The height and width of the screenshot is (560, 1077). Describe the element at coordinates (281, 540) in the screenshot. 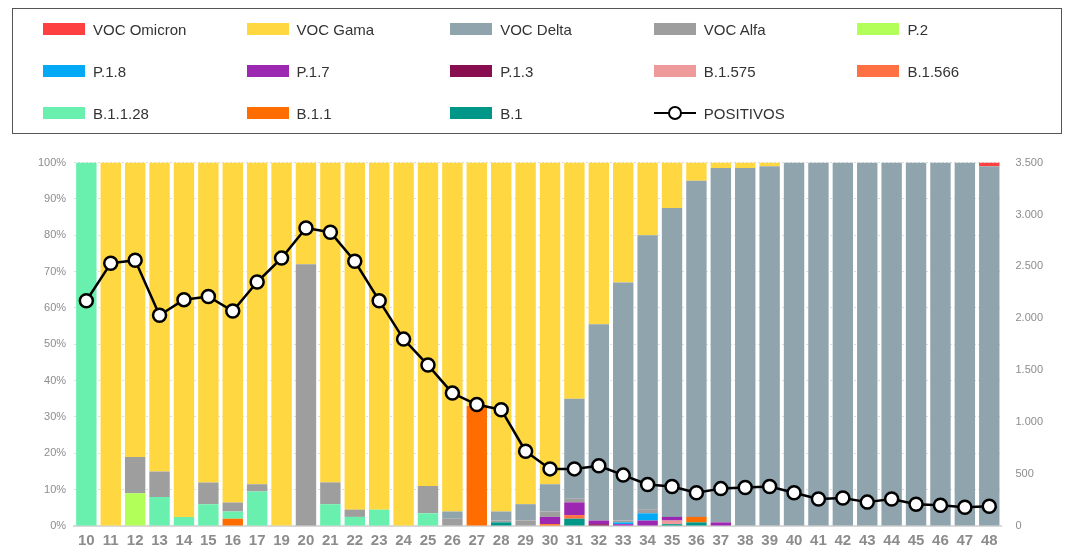

I see `x-tick-label: 19` at that location.